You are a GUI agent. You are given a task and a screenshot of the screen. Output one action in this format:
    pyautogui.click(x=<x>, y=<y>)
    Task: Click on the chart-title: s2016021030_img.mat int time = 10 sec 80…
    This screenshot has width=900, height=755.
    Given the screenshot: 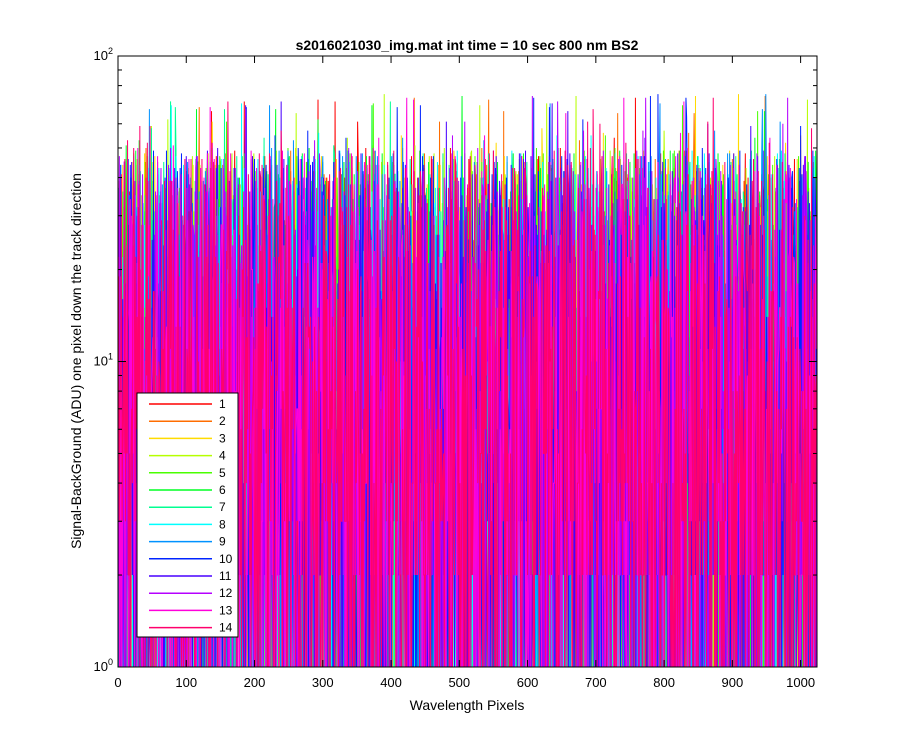 What is the action you would take?
    pyautogui.click(x=467, y=45)
    